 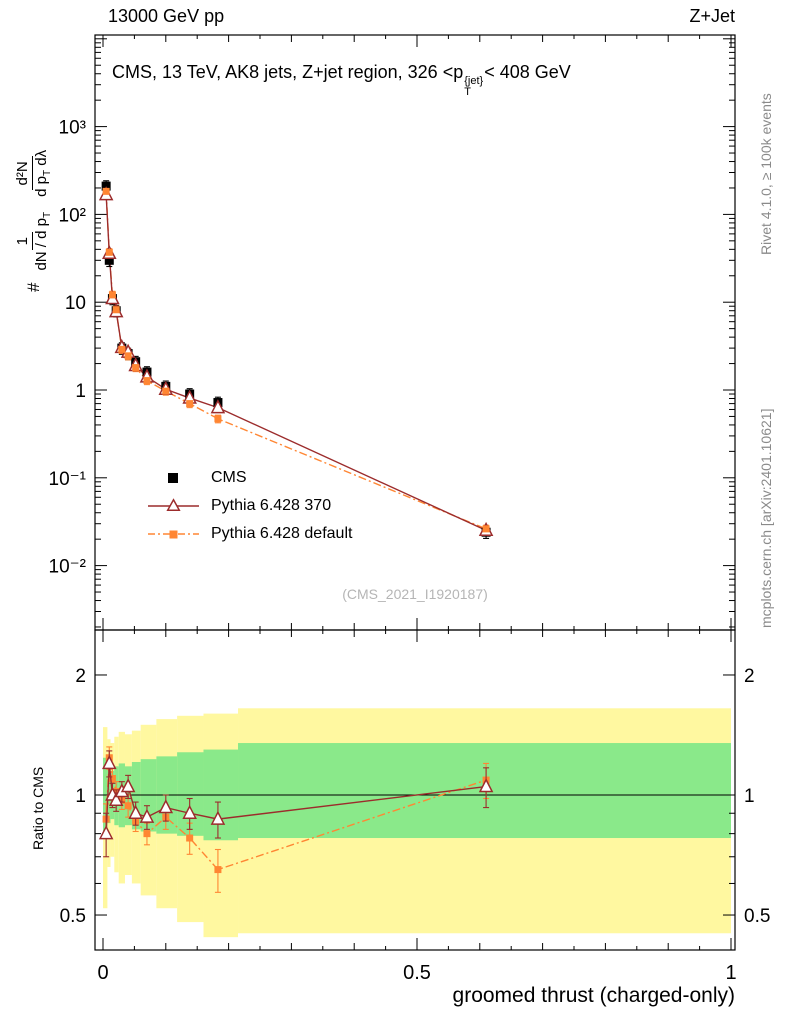 What do you see at coordinates (766, 518) in the screenshot?
I see `mcplots-arxiv-credit: mcplots.cern.ch [arXiv:2401.10621]` at bounding box center [766, 518].